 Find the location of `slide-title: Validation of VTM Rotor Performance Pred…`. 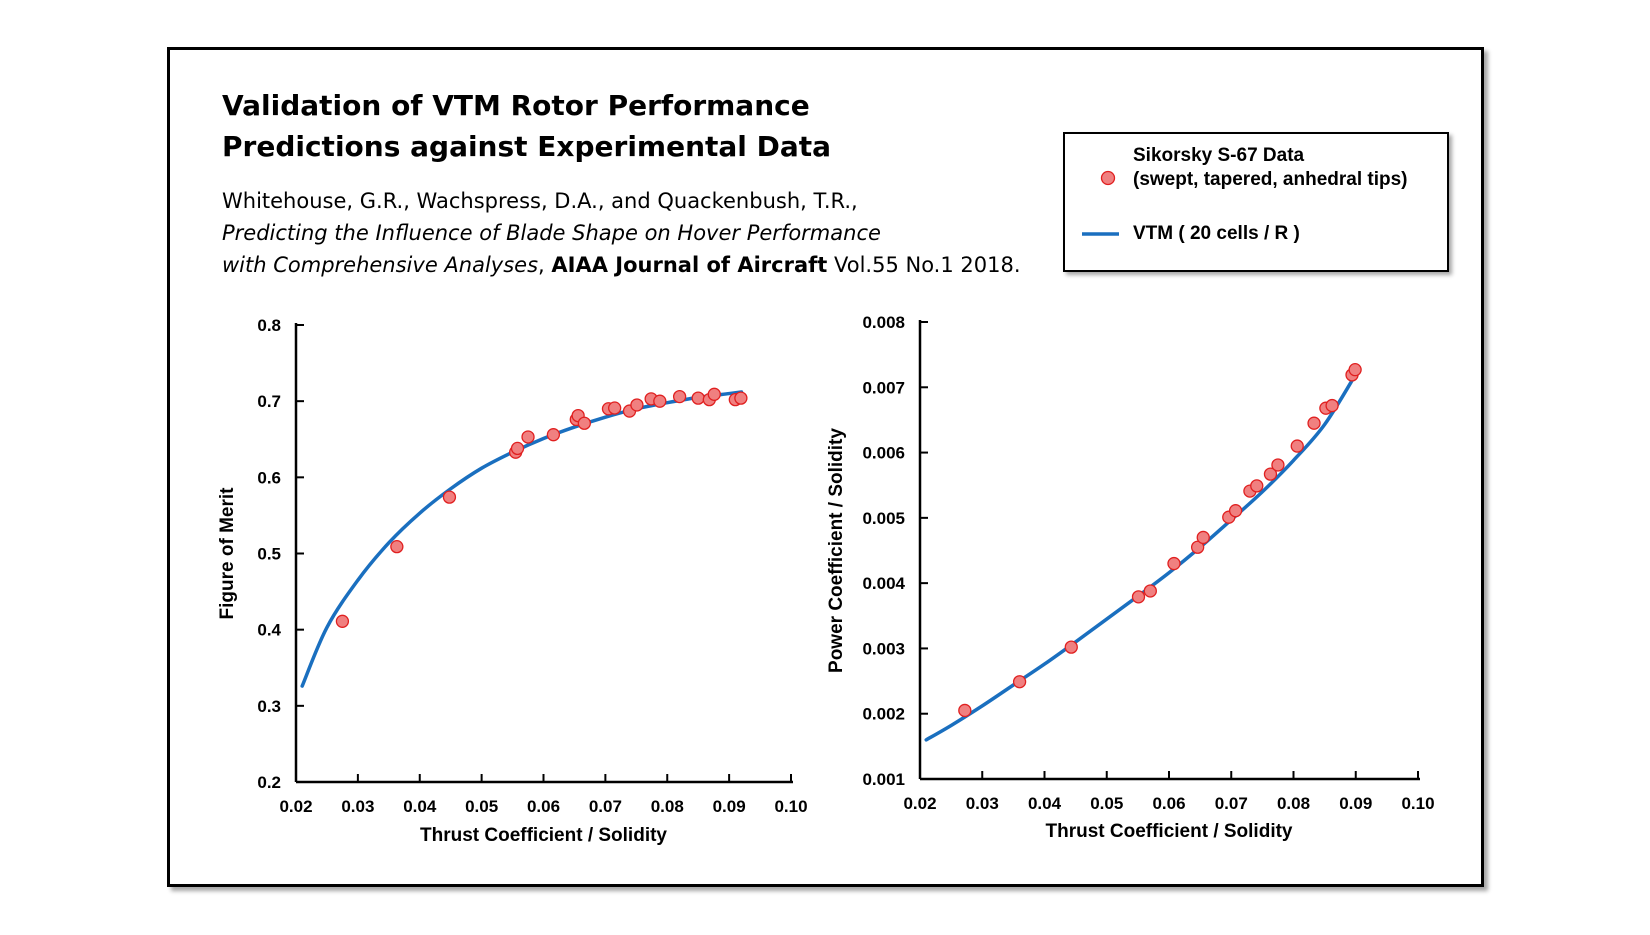

slide-title: Validation of VTM Rotor Performance Pred… is located at coordinates (526, 126).